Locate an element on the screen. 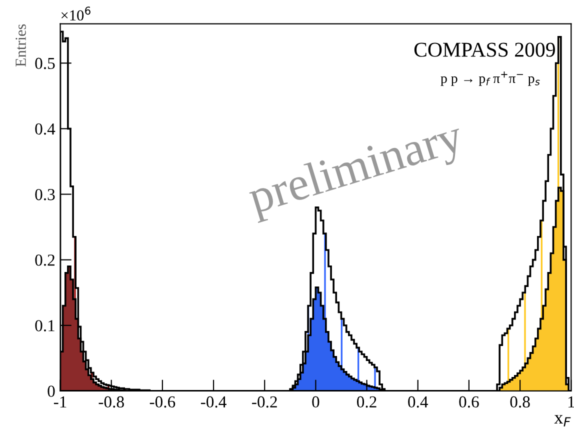 The height and width of the screenshot is (432, 574). x-tick-label: 0.4 is located at coordinates (418, 402).